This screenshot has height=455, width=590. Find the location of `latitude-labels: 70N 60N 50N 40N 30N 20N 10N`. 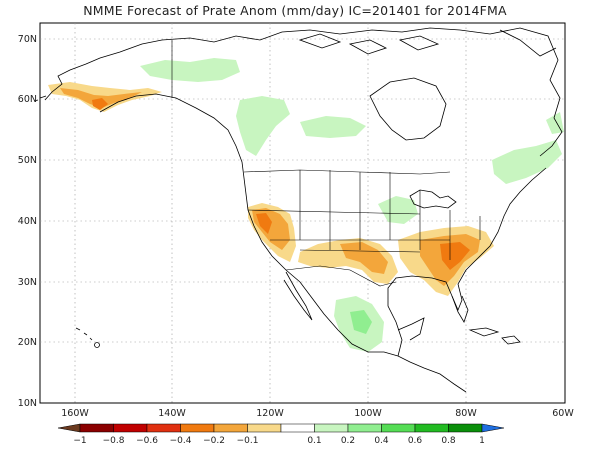

latitude-labels: 70N 60N 50N 40N 30N 20N 10N is located at coordinates (27, 221).